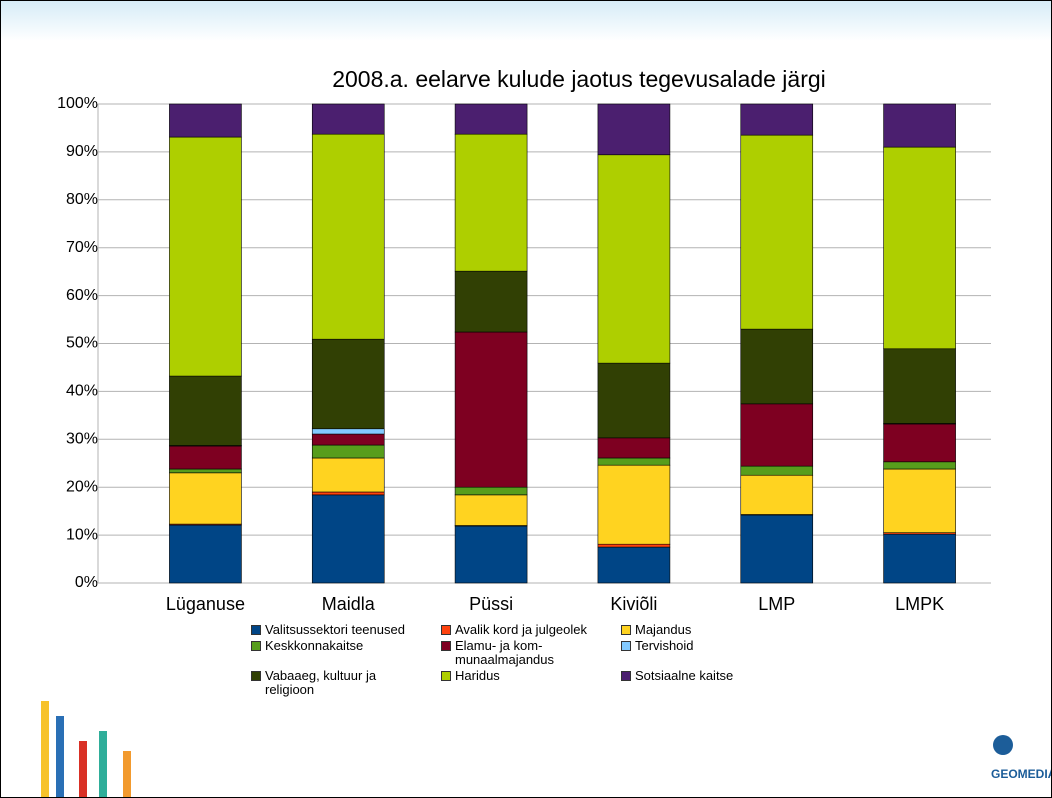  I want to click on legend-label: Sotsiaalne kaitse, so click(684, 675).